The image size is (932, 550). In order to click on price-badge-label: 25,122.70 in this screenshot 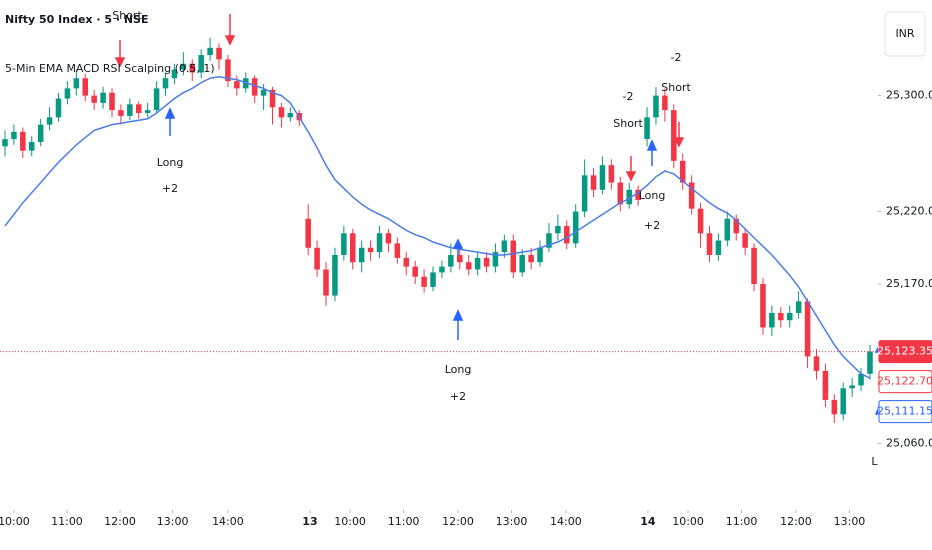, I will do `click(904, 381)`.